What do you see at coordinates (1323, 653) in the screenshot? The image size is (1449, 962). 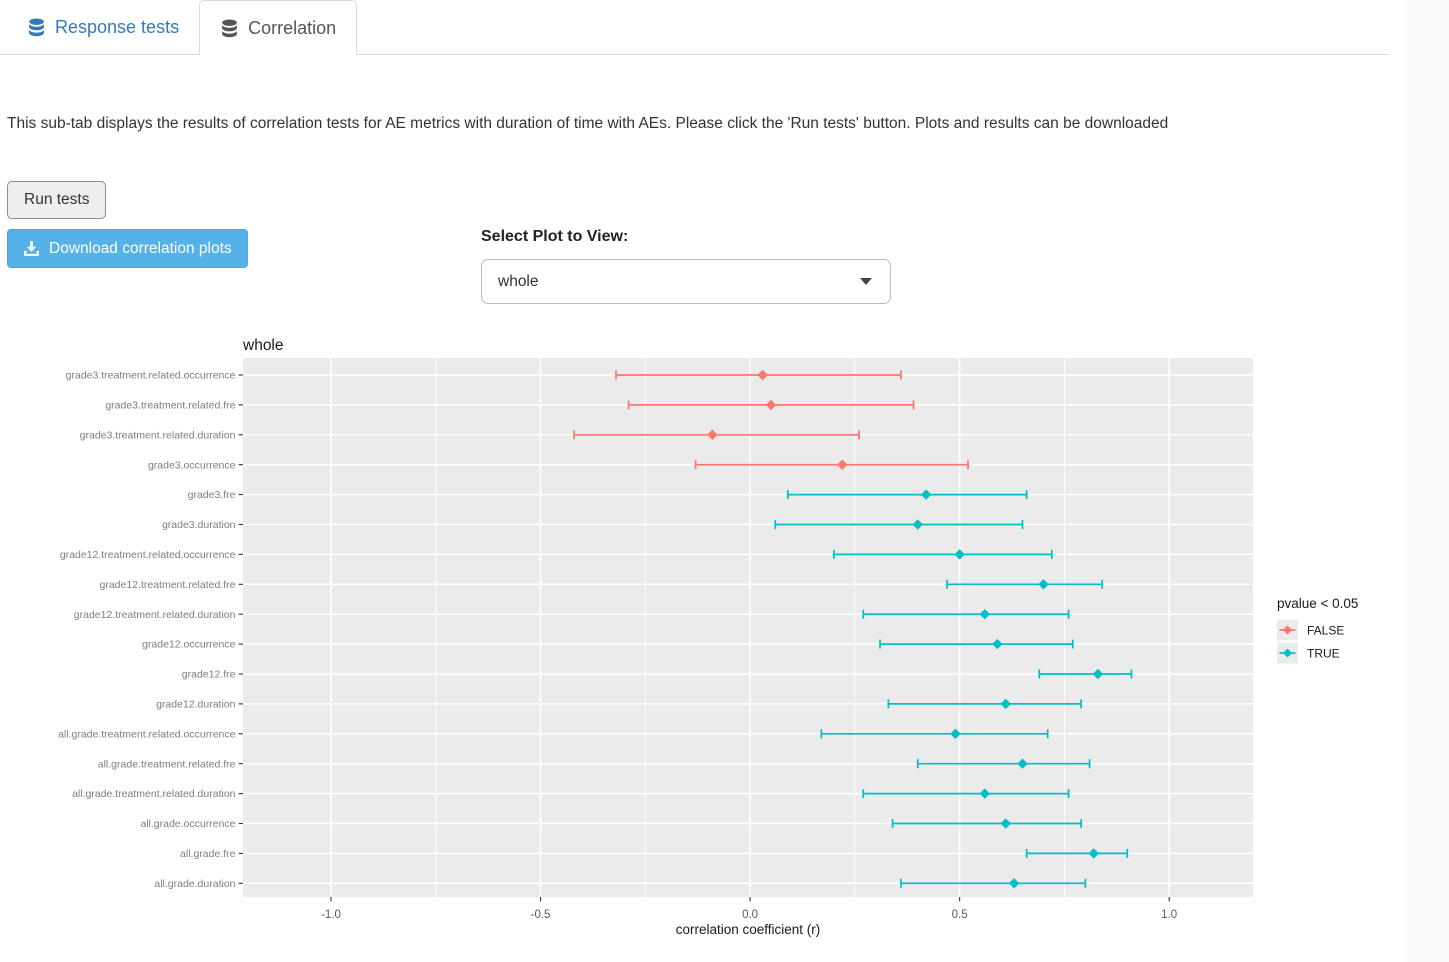 I see `legend-label: TRUE` at bounding box center [1323, 653].